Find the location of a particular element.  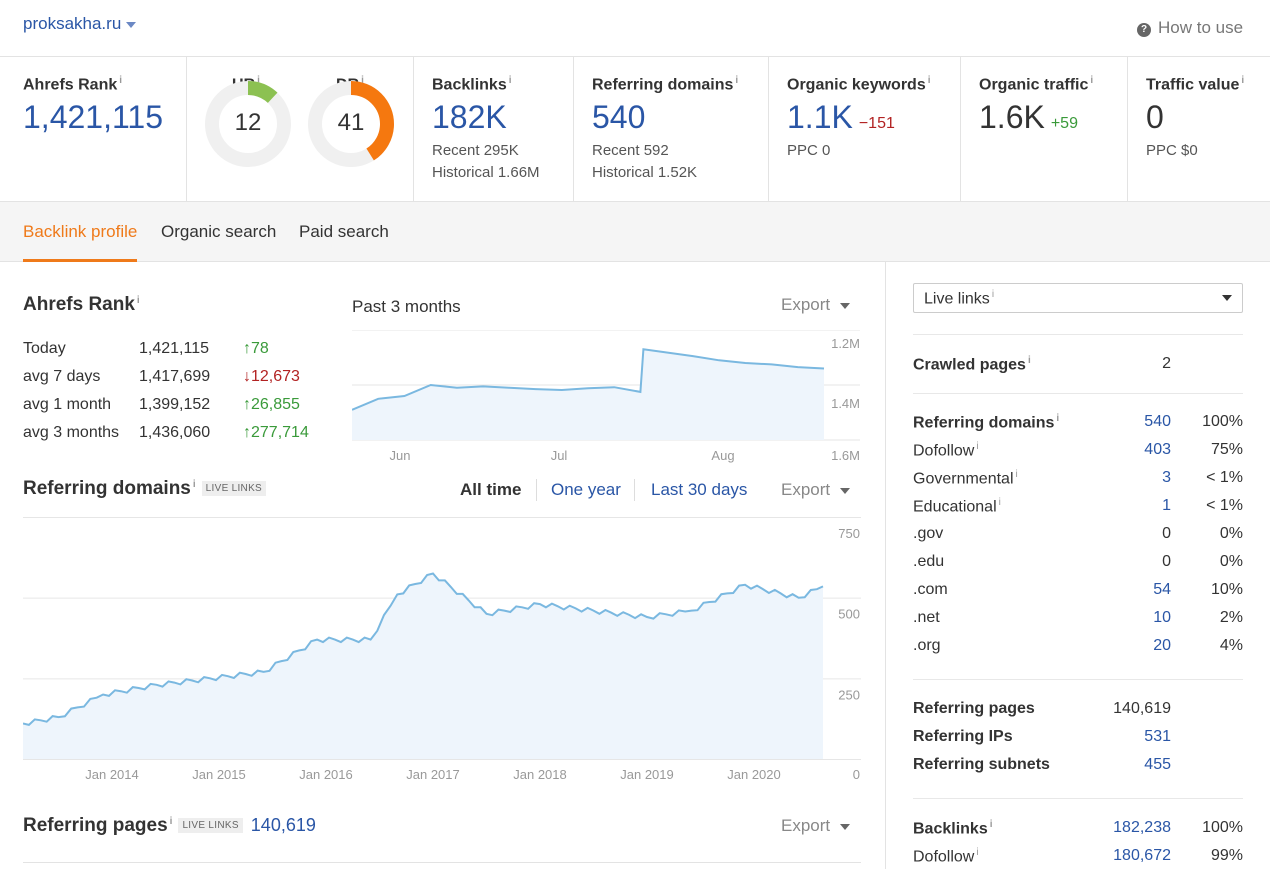

sidebar-percent: 4% is located at coordinates (1231, 645).